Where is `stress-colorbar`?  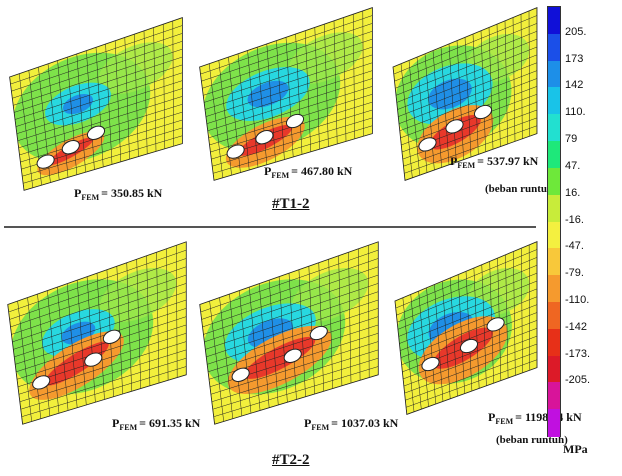 stress-colorbar is located at coordinates (554, 221).